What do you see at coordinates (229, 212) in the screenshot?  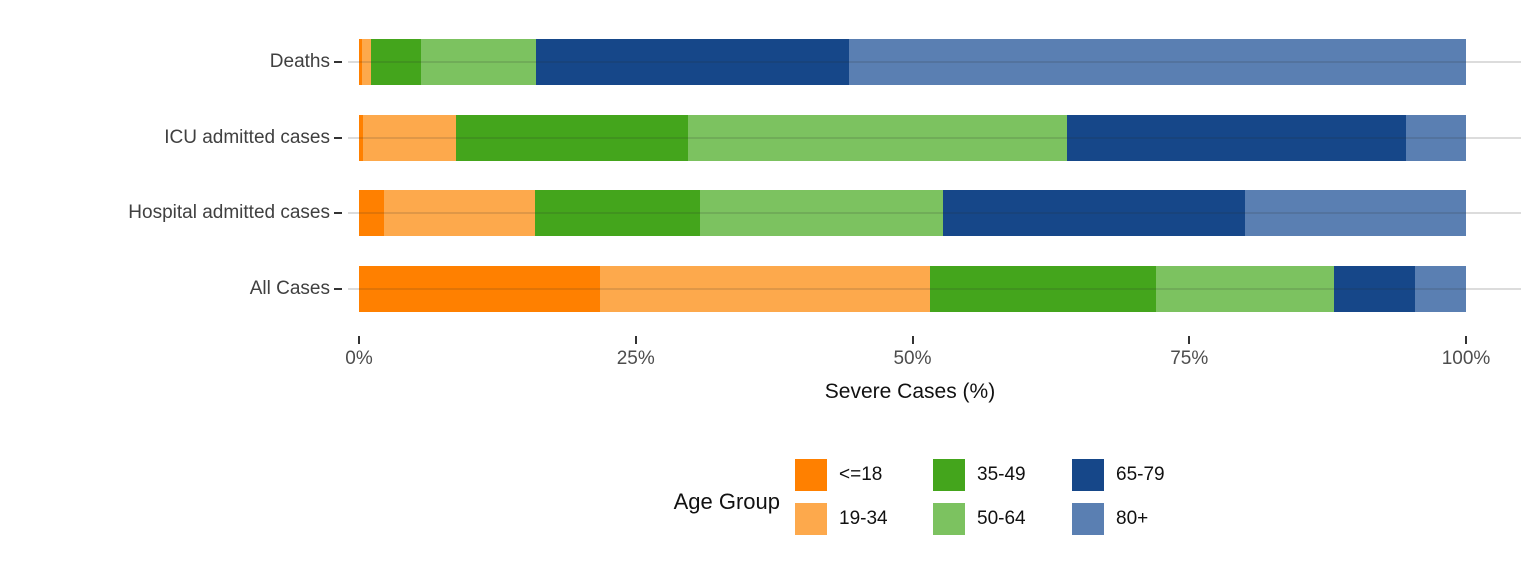 I see `category-label: Hospital admitted cases` at bounding box center [229, 212].